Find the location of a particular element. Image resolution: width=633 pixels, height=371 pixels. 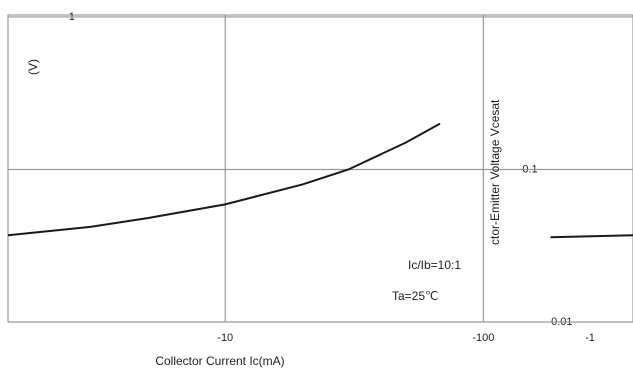

y-unit: (V) is located at coordinates (33, 67).